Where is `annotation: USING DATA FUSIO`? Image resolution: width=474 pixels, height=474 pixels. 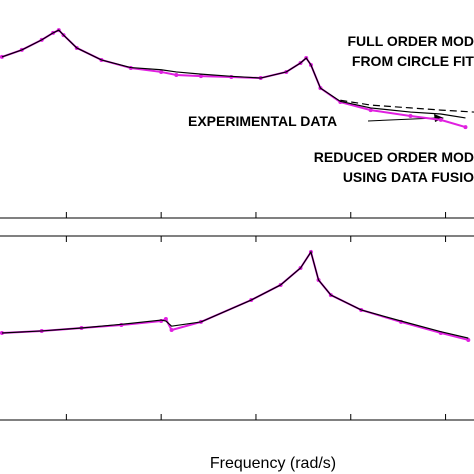 annotation: USING DATA FUSIO is located at coordinates (408, 177).